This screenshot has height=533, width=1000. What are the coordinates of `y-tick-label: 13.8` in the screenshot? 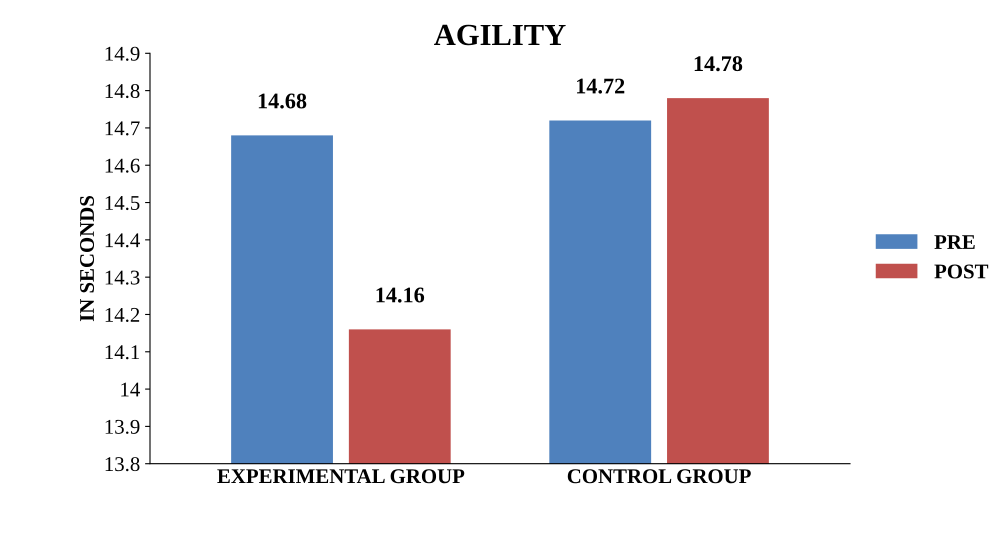 It's located at (123, 464).